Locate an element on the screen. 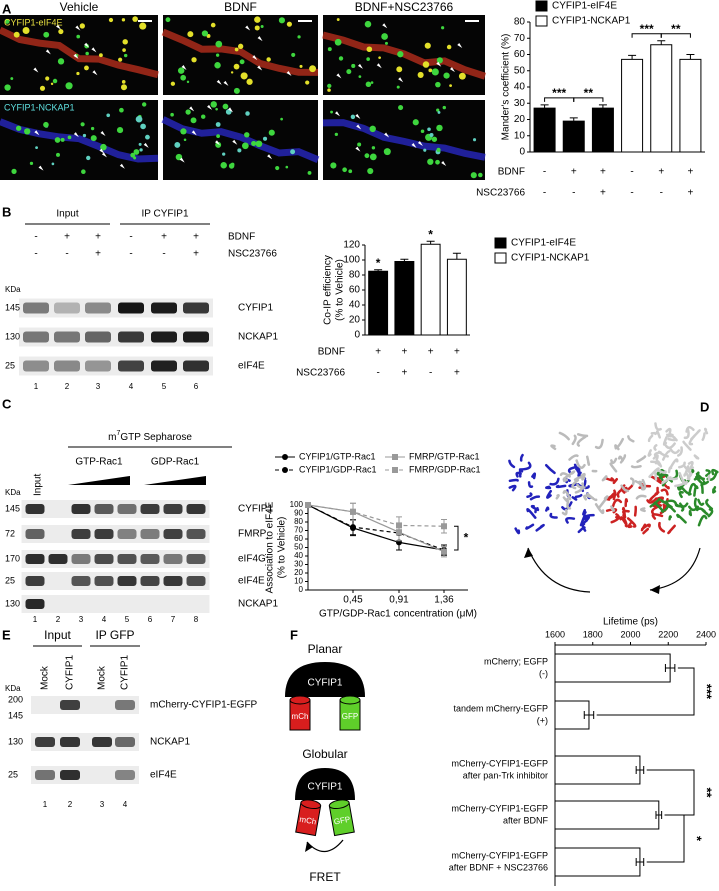 Image resolution: width=719 pixels, height=891 pixels. blot-group: IP CYFIP1 is located at coordinates (164, 214).